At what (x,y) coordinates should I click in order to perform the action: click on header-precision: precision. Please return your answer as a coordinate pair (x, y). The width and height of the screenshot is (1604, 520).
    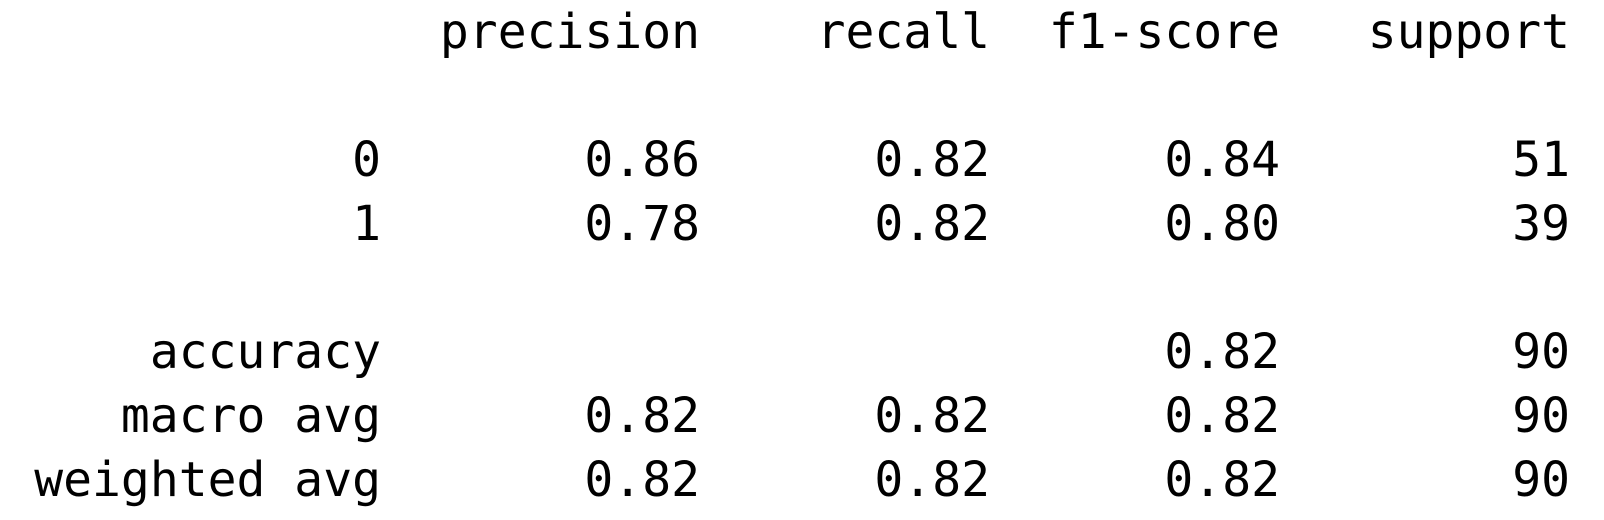
    Looking at the image, I should click on (569, 32).